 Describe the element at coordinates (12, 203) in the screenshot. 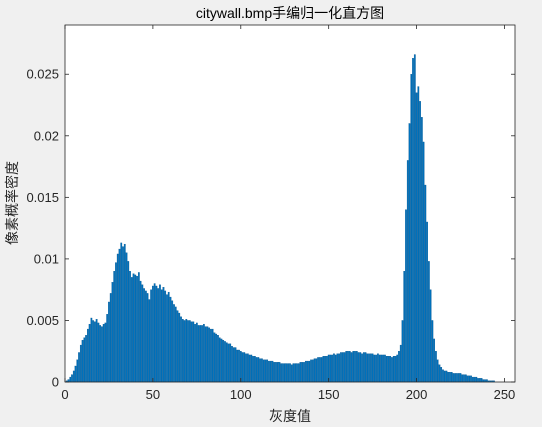

I see `y-axis-label: 像素概率密度` at that location.